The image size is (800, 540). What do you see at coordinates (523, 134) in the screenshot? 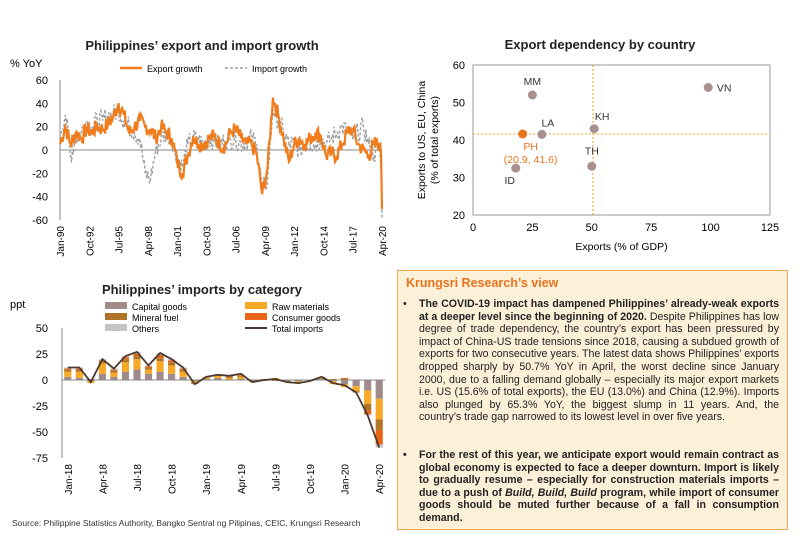
I see `point-ph` at bounding box center [523, 134].